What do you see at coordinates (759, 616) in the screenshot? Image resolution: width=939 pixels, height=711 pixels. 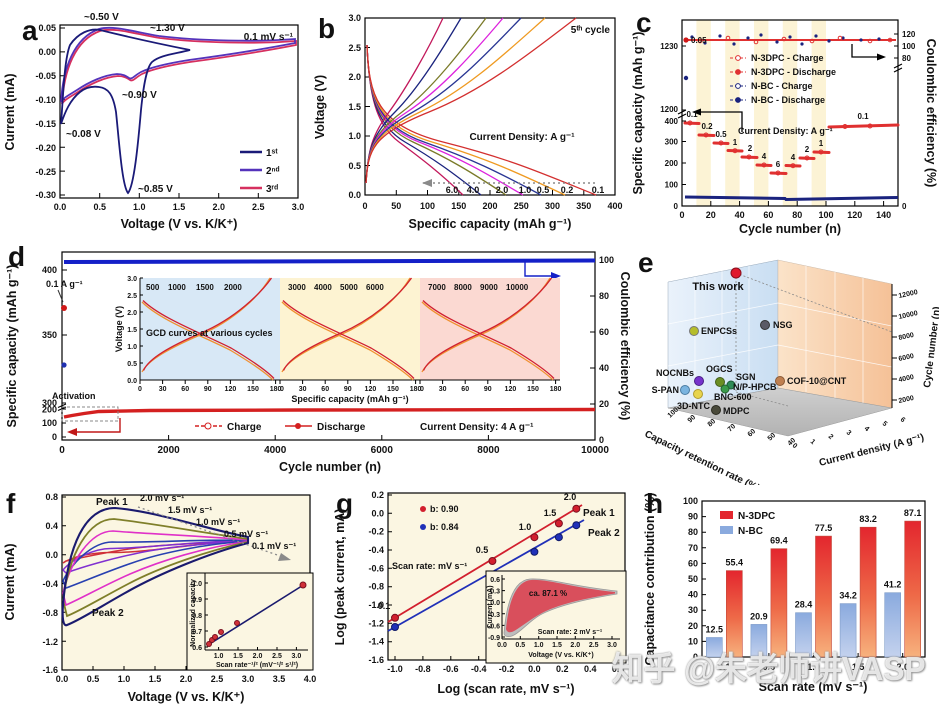 I see `value-label: 20.9` at bounding box center [759, 616].